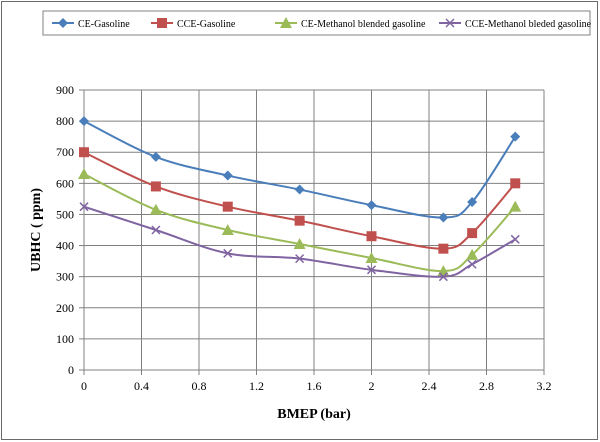 The image size is (600, 442). What do you see at coordinates (65, 214) in the screenshot?
I see `y-tick-label: 500` at bounding box center [65, 214].